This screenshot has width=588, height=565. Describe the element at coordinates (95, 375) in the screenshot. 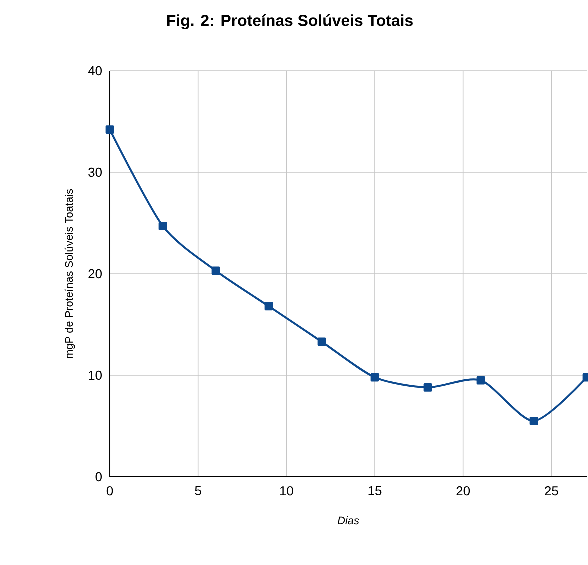

I see `y-tick-label: 10` at that location.